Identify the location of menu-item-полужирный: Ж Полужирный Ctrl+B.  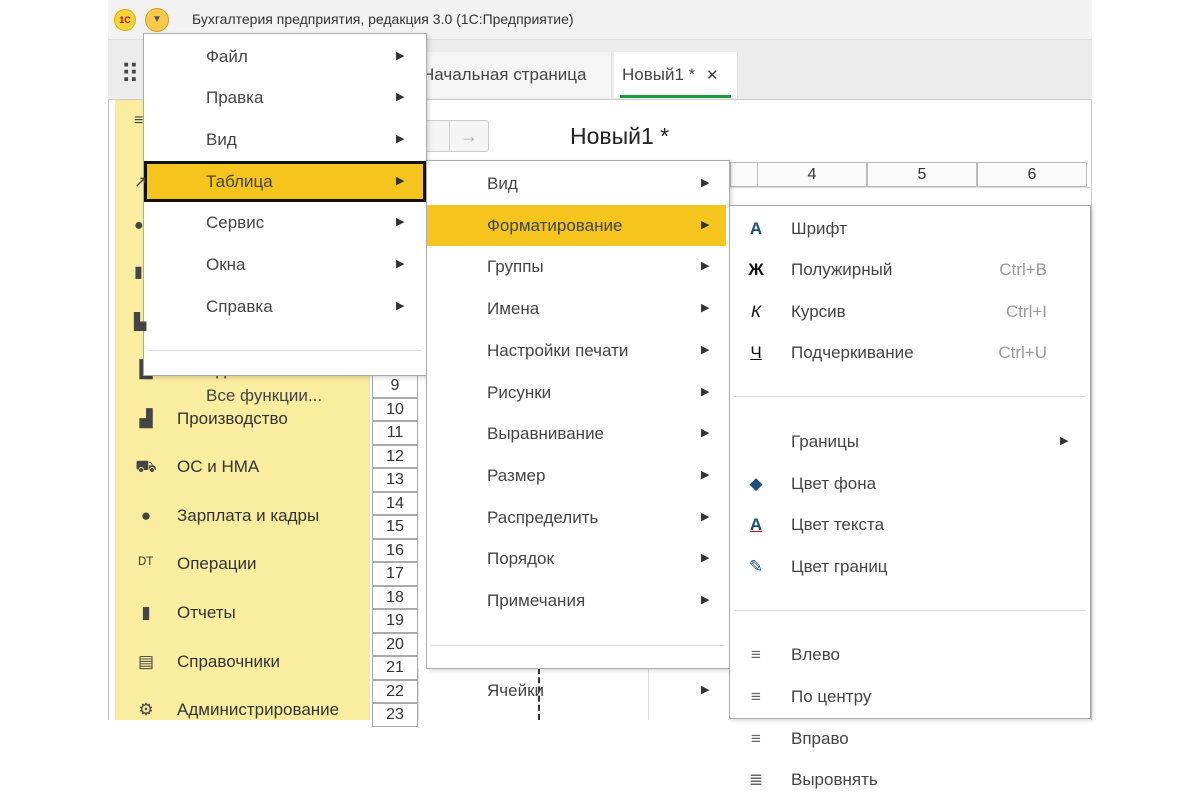
(910, 269).